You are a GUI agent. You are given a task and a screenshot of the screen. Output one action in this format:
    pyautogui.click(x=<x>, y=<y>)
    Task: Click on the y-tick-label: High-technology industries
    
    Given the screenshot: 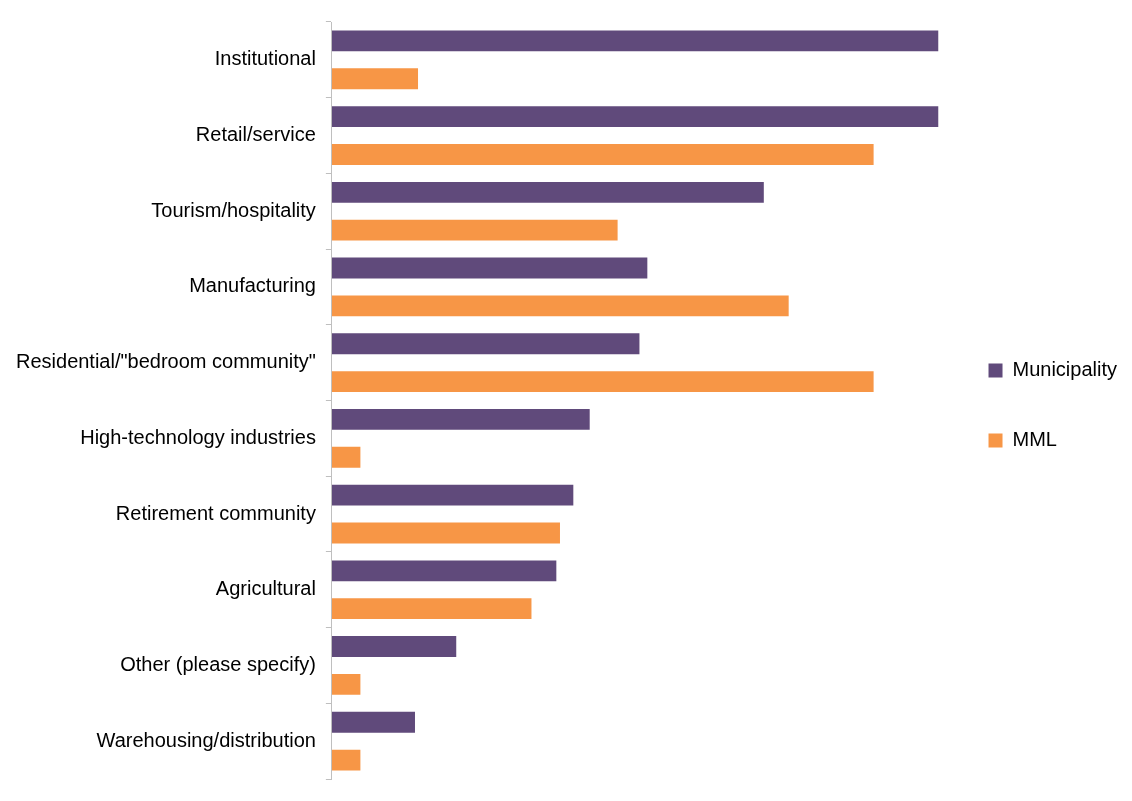 What is the action you would take?
    pyautogui.click(x=198, y=436)
    